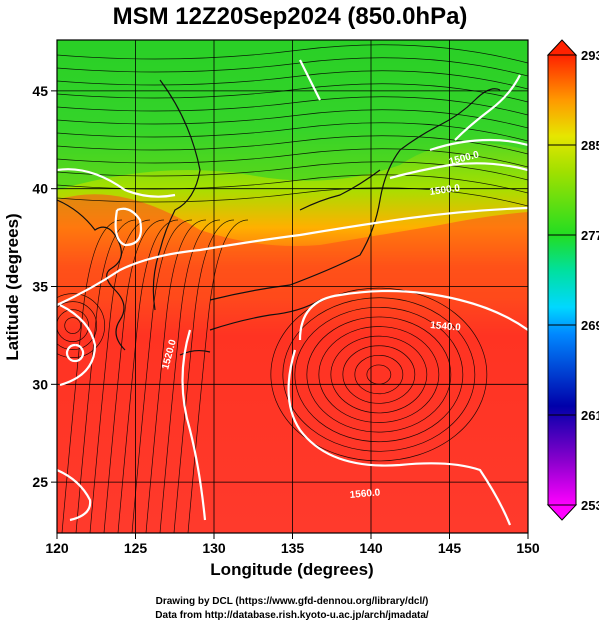  I want to click on x-tick-label: 150, so click(528, 548).